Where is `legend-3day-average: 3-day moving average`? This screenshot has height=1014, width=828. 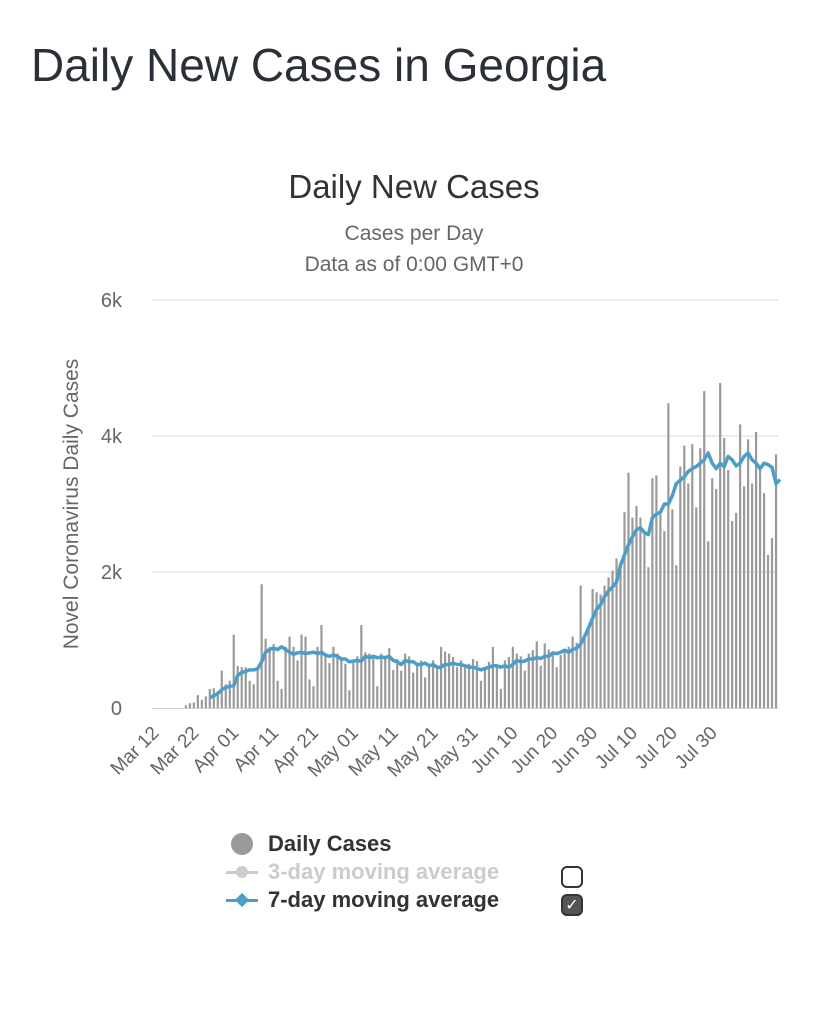
legend-3day-average: 3-day moving average is located at coordinates (362, 872).